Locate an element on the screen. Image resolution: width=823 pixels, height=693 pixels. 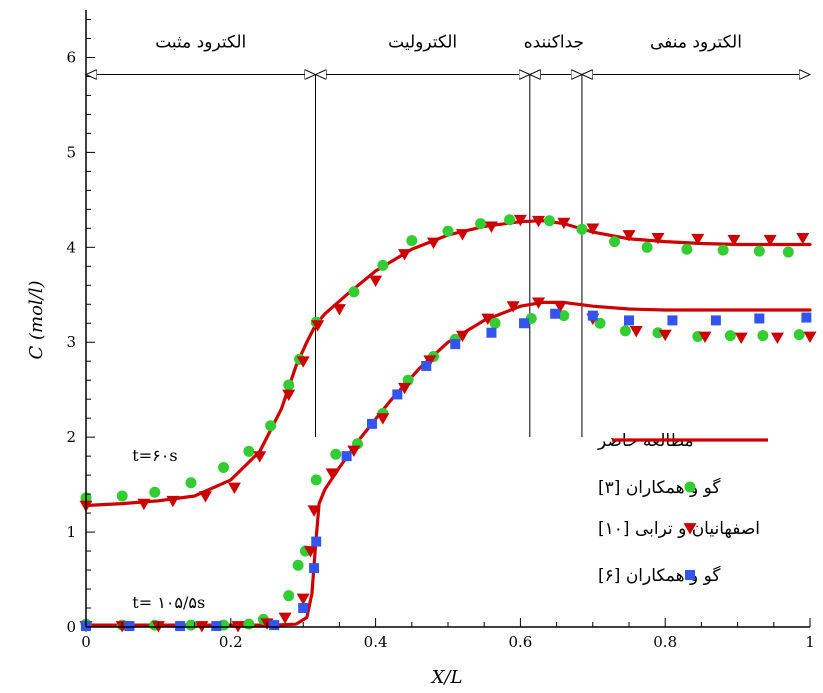
y-tick-label: 6 is located at coordinates (71, 57).